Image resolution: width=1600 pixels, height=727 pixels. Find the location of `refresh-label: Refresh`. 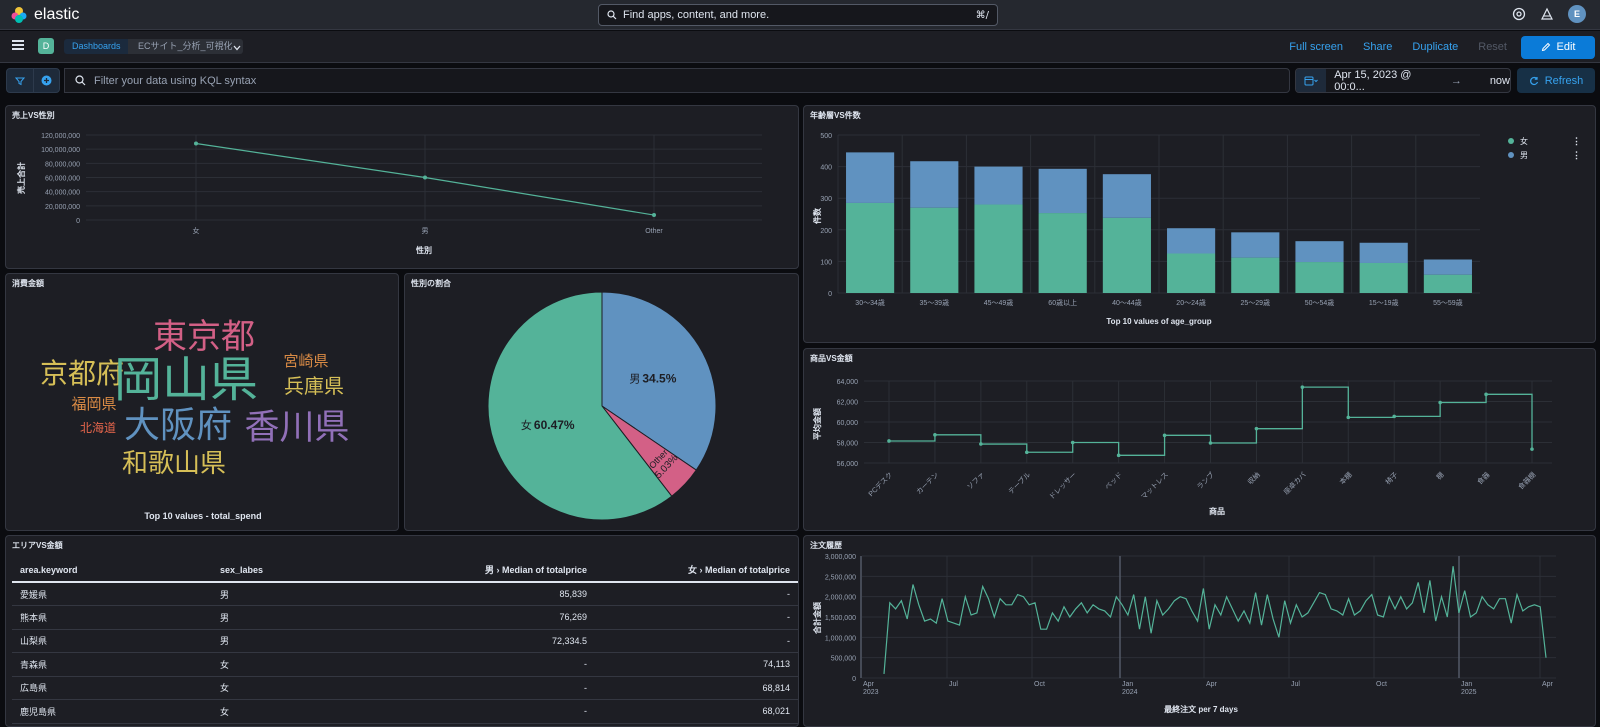

refresh-label: Refresh is located at coordinates (1564, 80).